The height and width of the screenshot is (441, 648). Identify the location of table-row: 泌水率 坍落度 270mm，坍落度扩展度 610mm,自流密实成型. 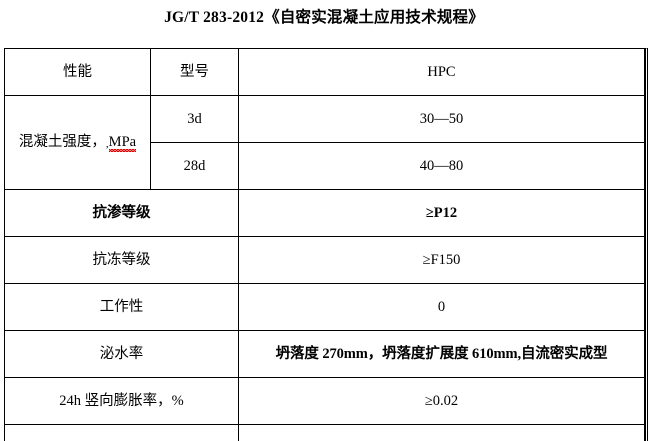
(325, 354).